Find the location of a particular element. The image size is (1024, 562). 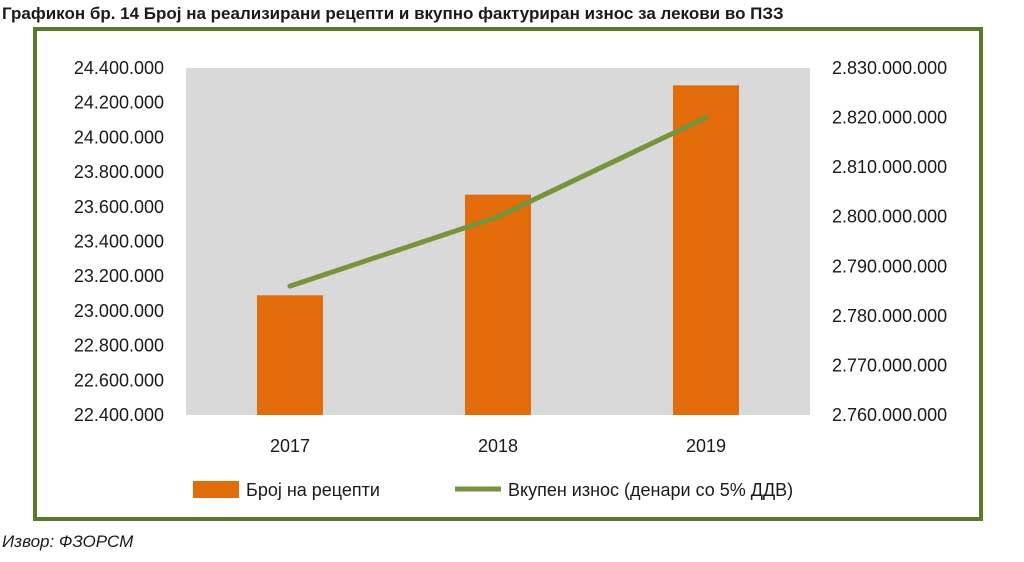

left-tick-label: 22.800.000 is located at coordinates (119, 346).